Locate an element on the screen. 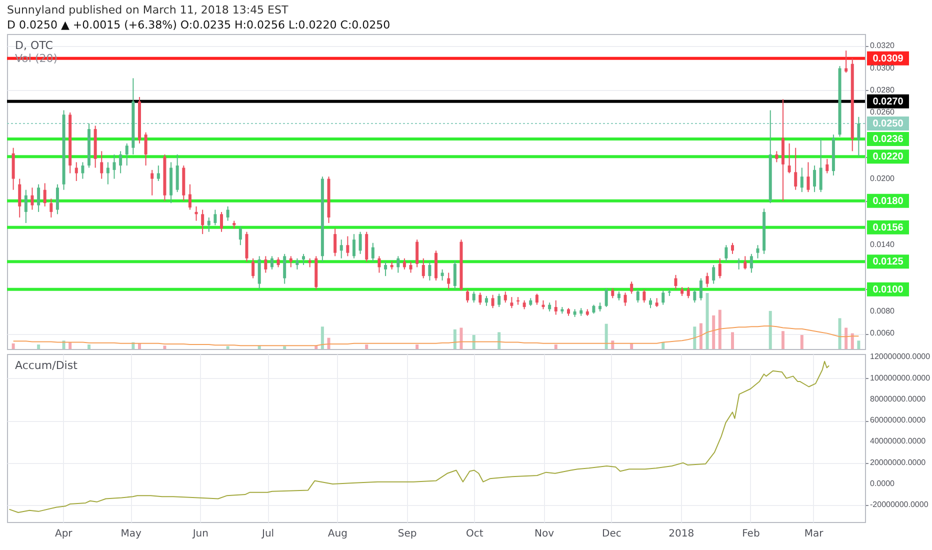 Image resolution: width=932 pixels, height=550 pixels. y-tick-label: 0.0140 is located at coordinates (883, 245).